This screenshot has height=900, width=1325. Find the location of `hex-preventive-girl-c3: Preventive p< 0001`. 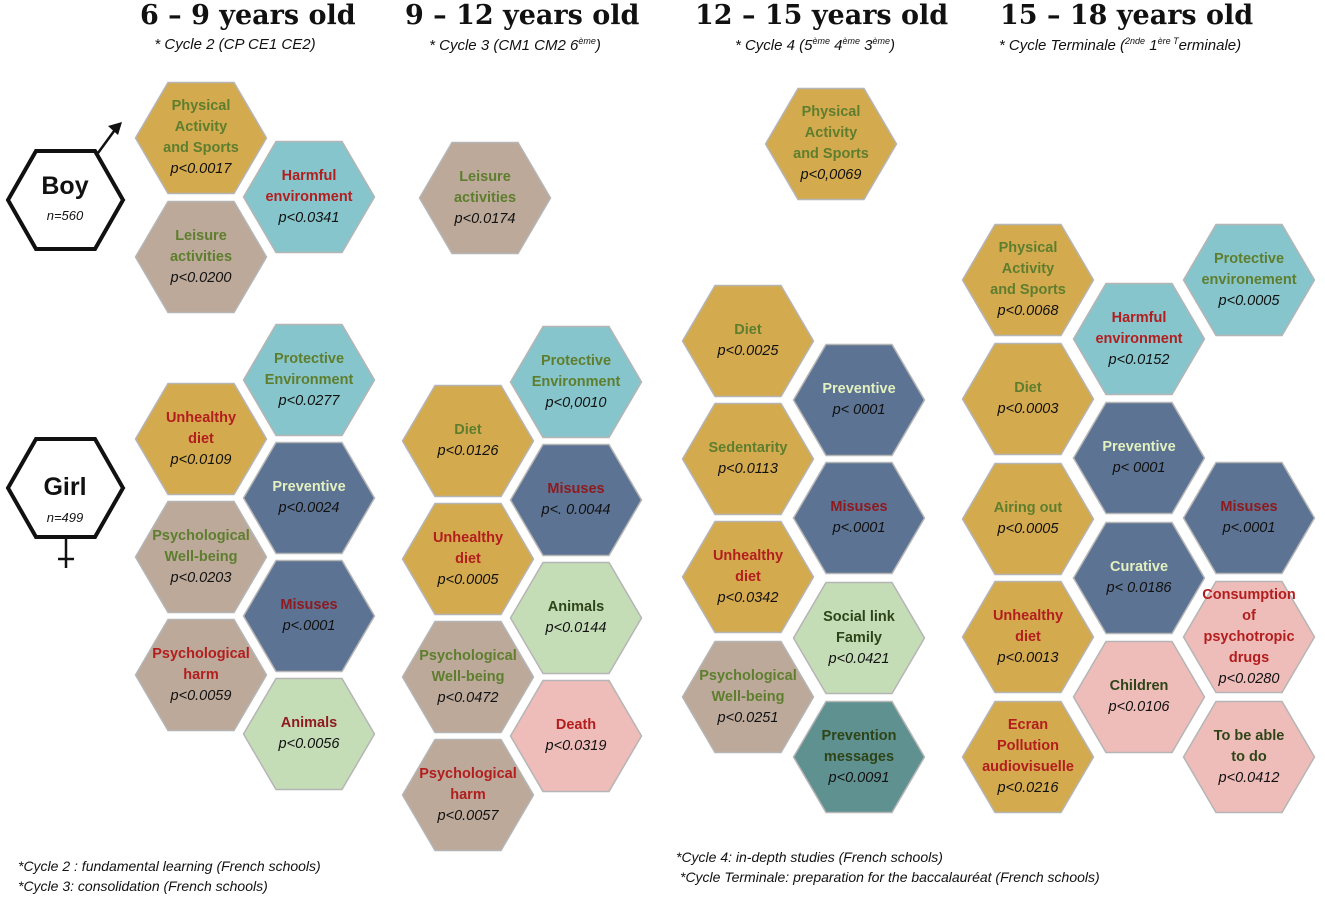

hex-preventive-girl-c3: Preventive p< 0001 is located at coordinates (859, 400).